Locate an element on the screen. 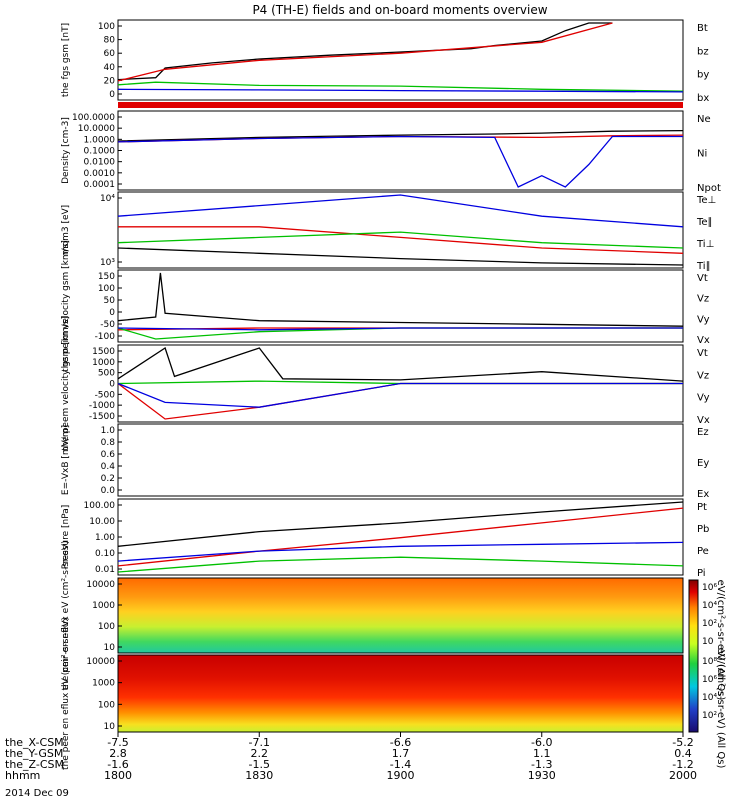  legend-item: Ez is located at coordinates (703, 432).